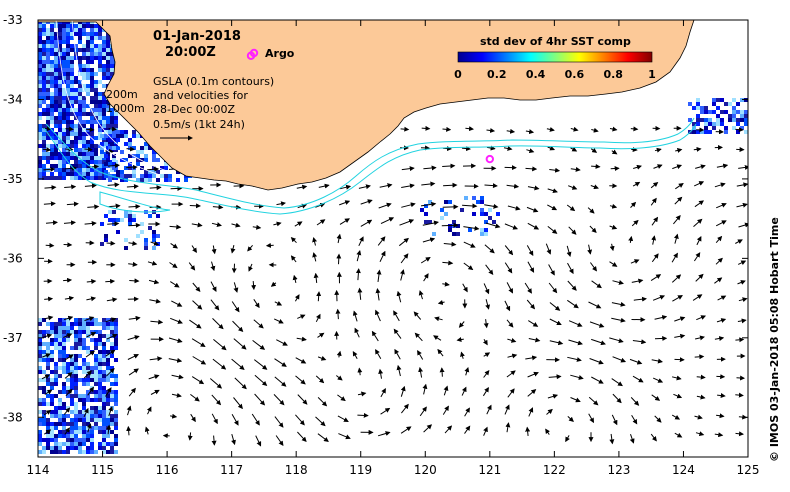  Describe the element at coordinates (489, 470) in the screenshot. I see `x-tick-label: 121` at that location.